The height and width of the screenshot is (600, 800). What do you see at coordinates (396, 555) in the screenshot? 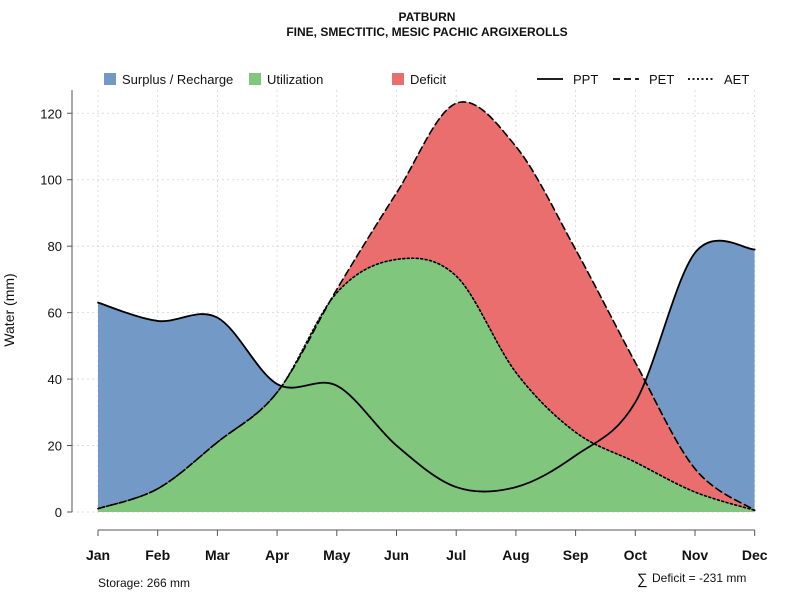
I see `x-tick-label: Jun` at bounding box center [396, 555].